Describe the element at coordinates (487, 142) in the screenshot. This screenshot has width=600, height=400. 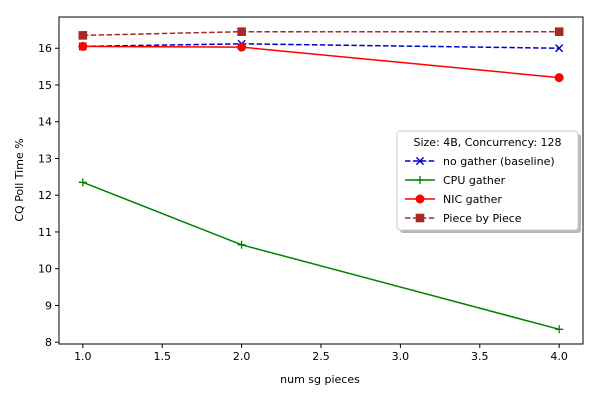
I see `legend-title: Size: 4B, Concurrency: 128` at that location.